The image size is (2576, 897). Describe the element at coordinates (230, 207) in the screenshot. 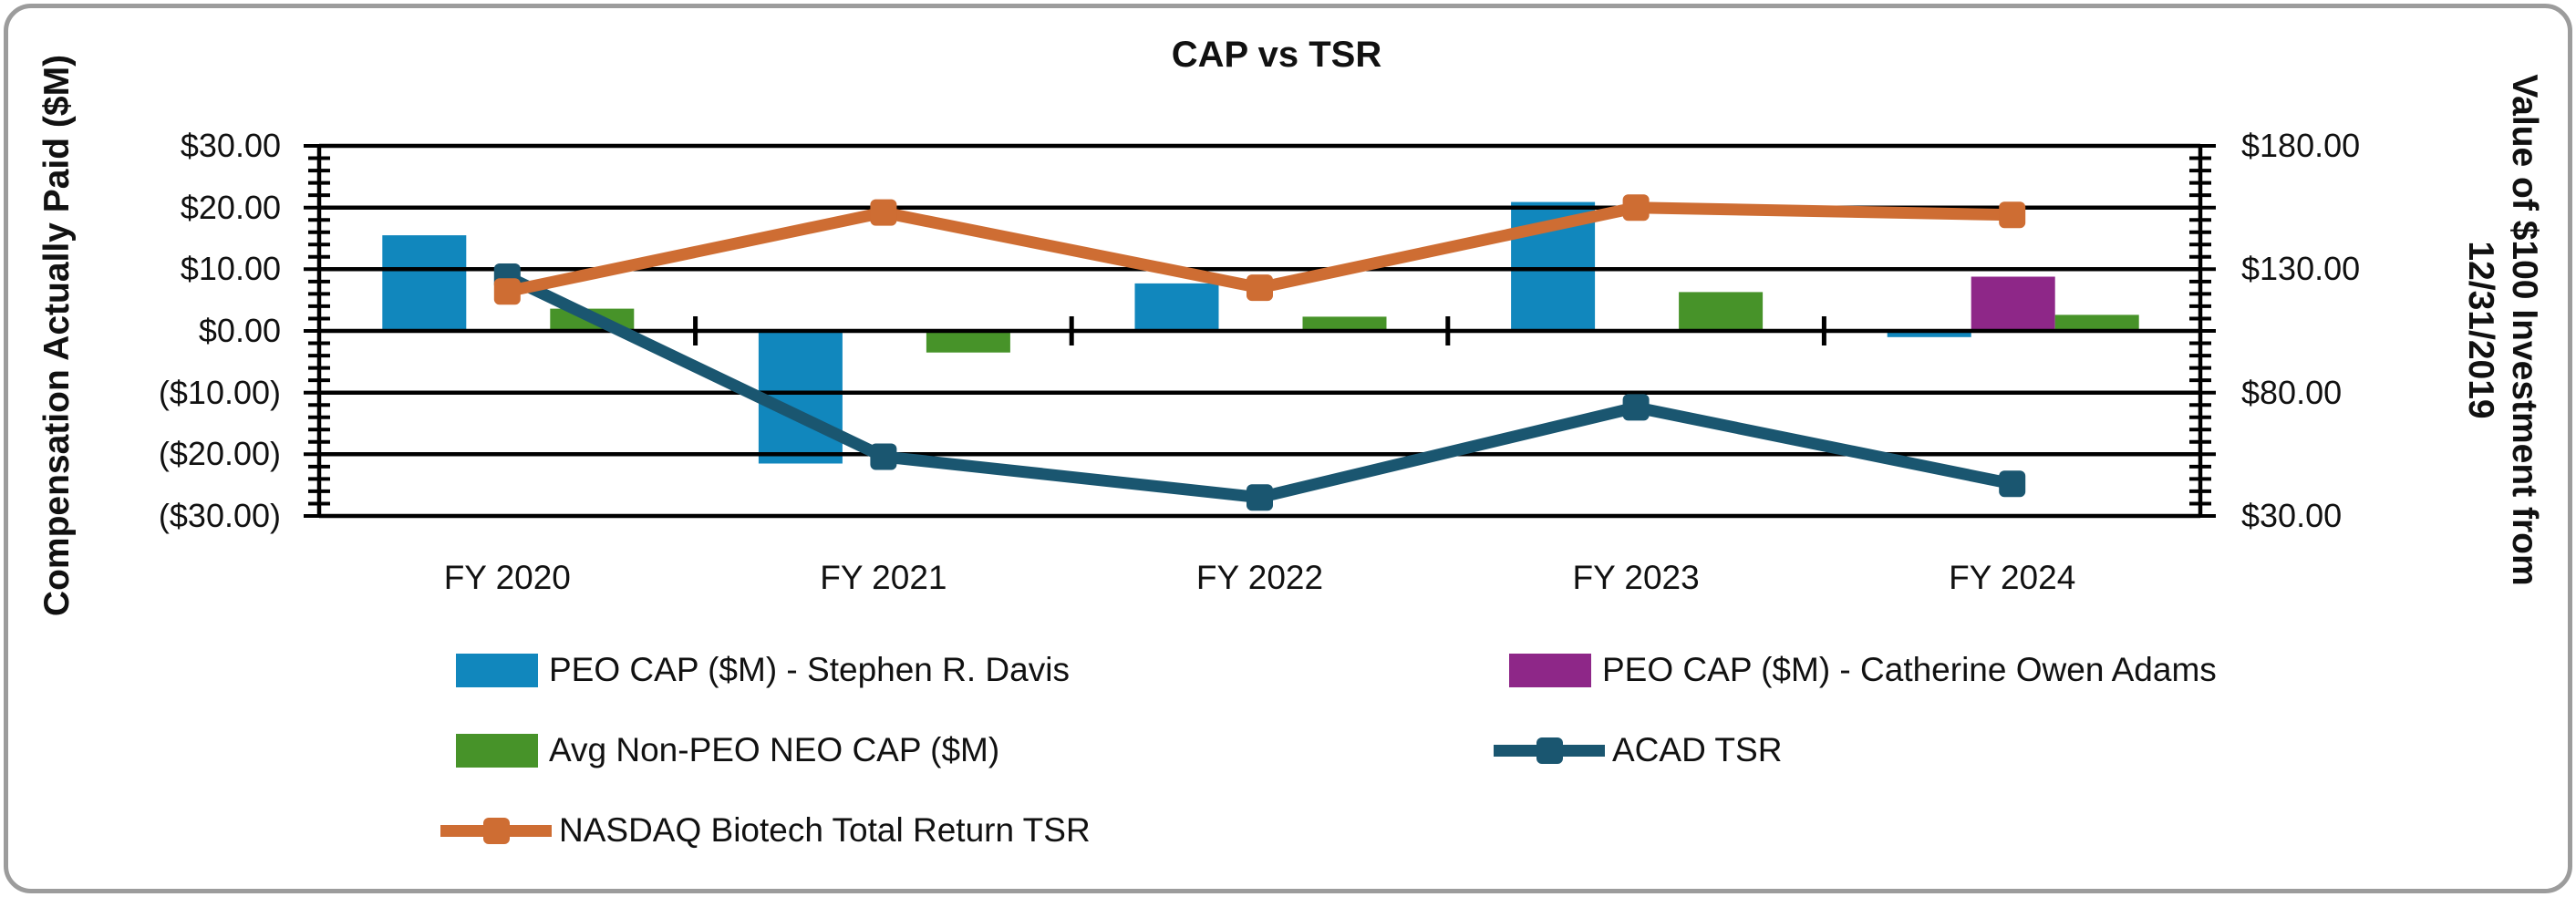

I see `left-axis-tick-label: $20.00` at that location.